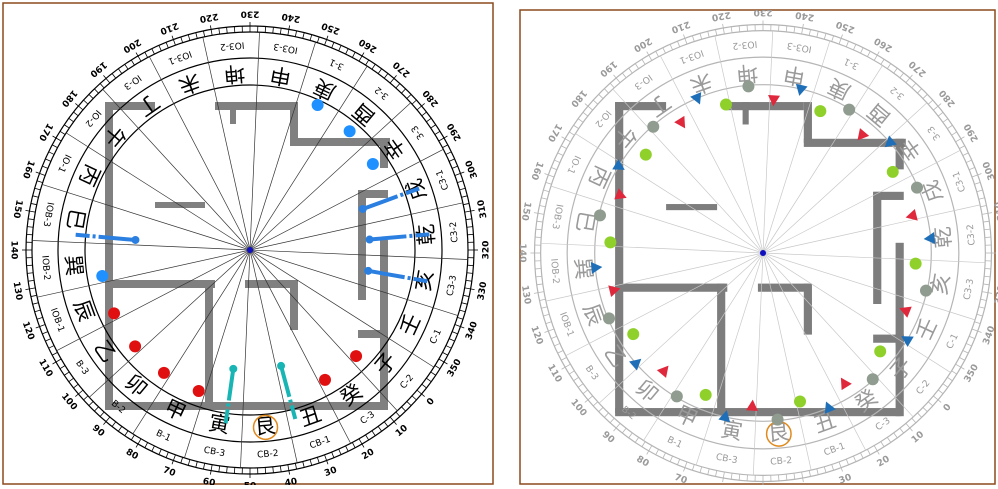 This screenshot has height=489, width=998. I want to click on mountain-label: 坤, so click(234, 74).